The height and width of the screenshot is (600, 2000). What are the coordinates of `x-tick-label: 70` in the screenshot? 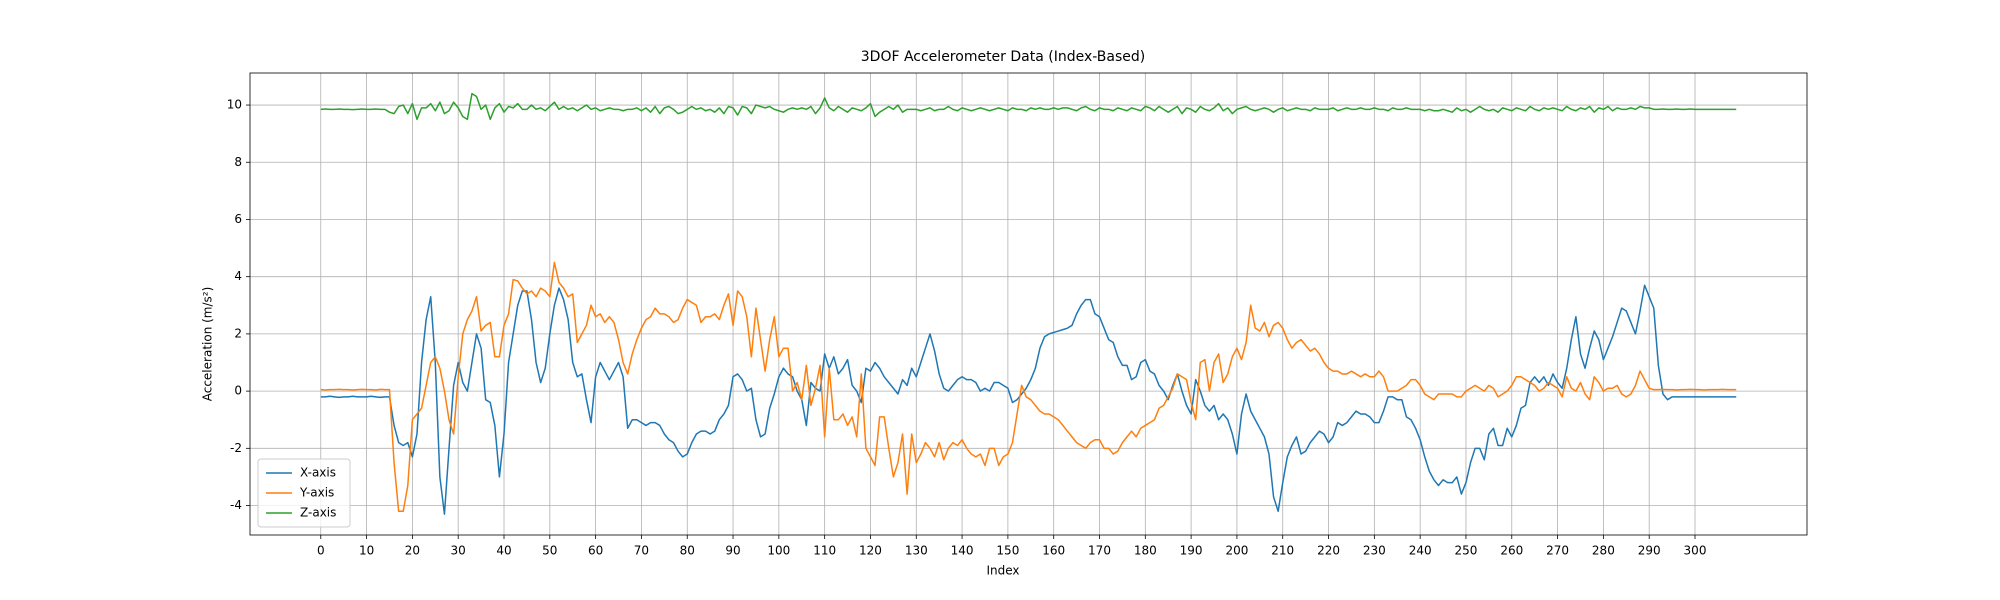 It's located at (641, 551).